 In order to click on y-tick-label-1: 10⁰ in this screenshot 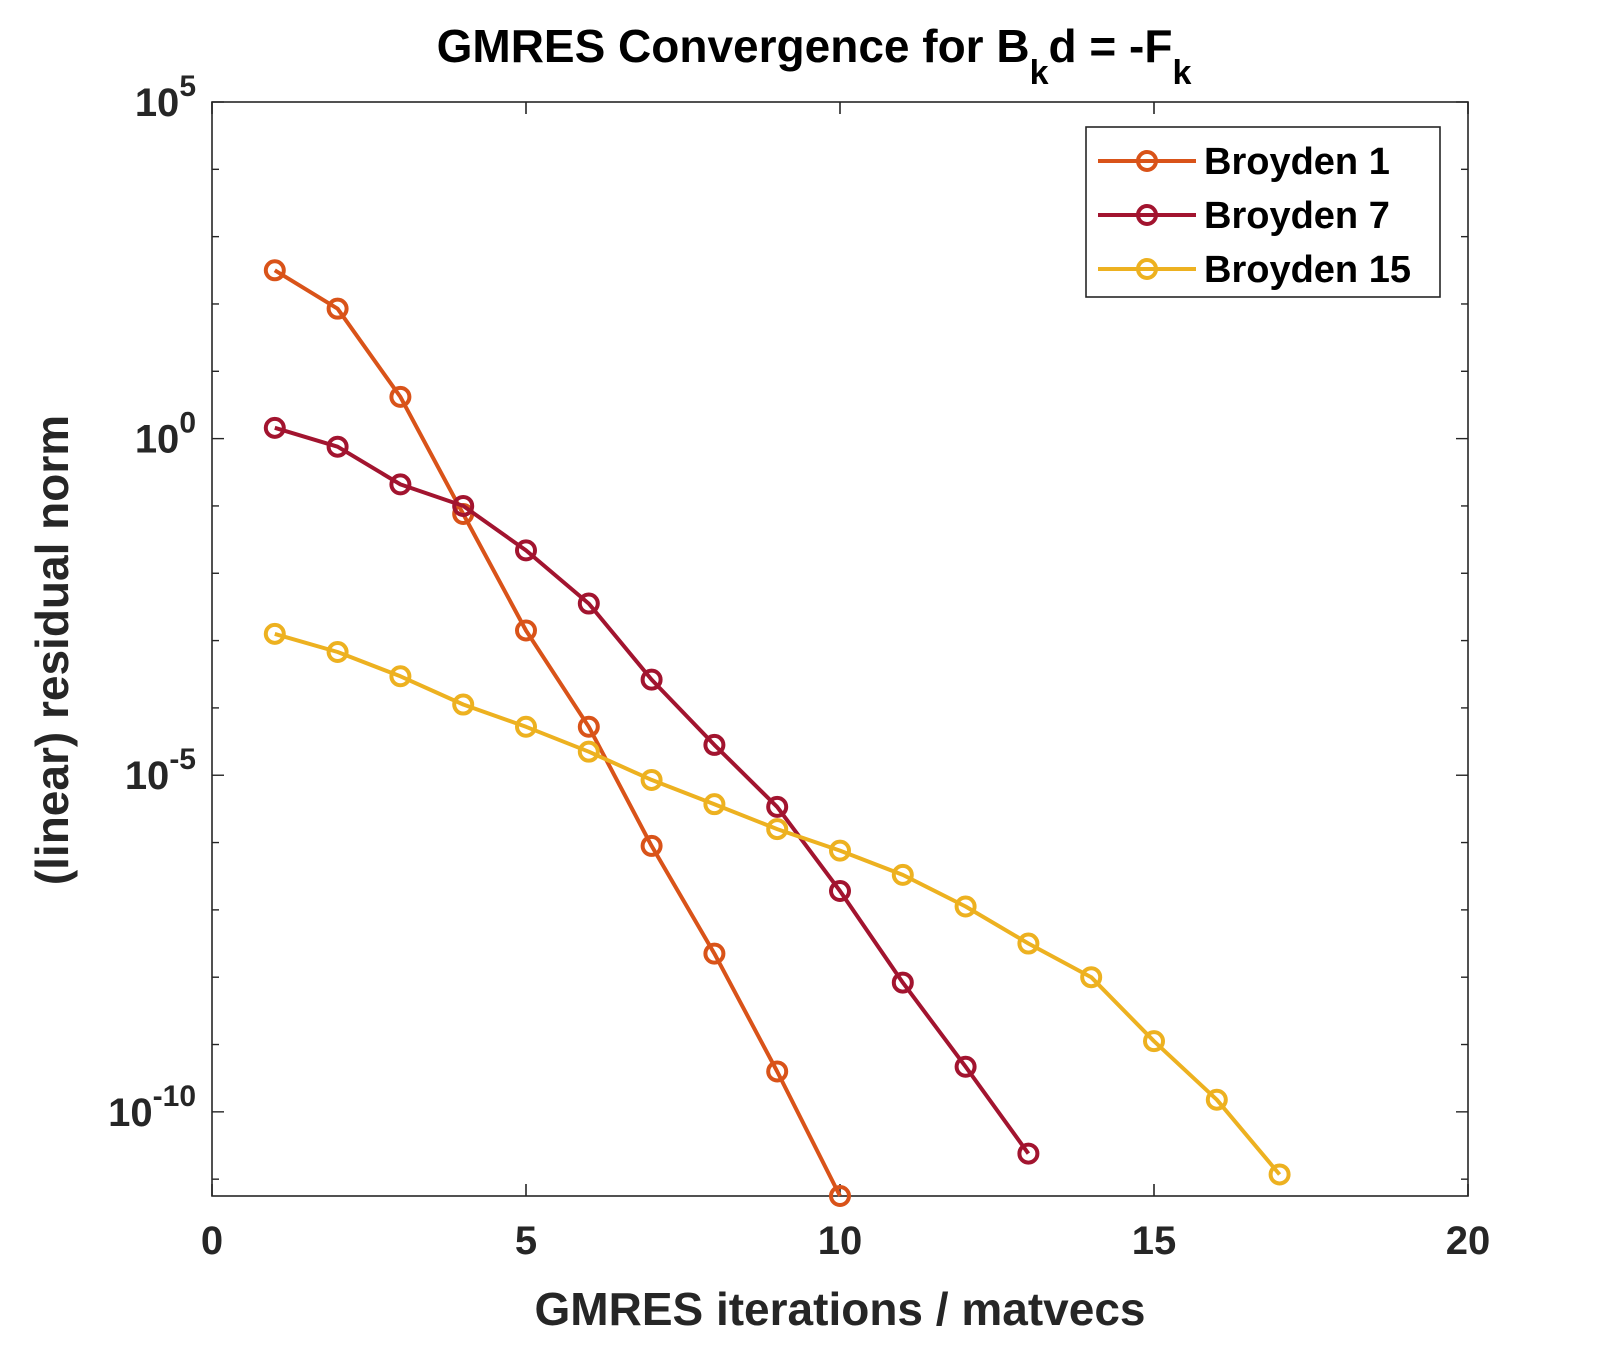, I will do `click(165, 434)`.